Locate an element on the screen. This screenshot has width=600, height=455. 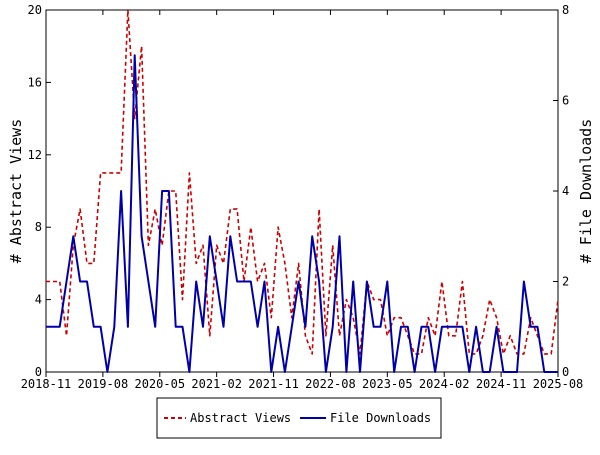
x-tick-label: 2022-08 is located at coordinates (330, 384).